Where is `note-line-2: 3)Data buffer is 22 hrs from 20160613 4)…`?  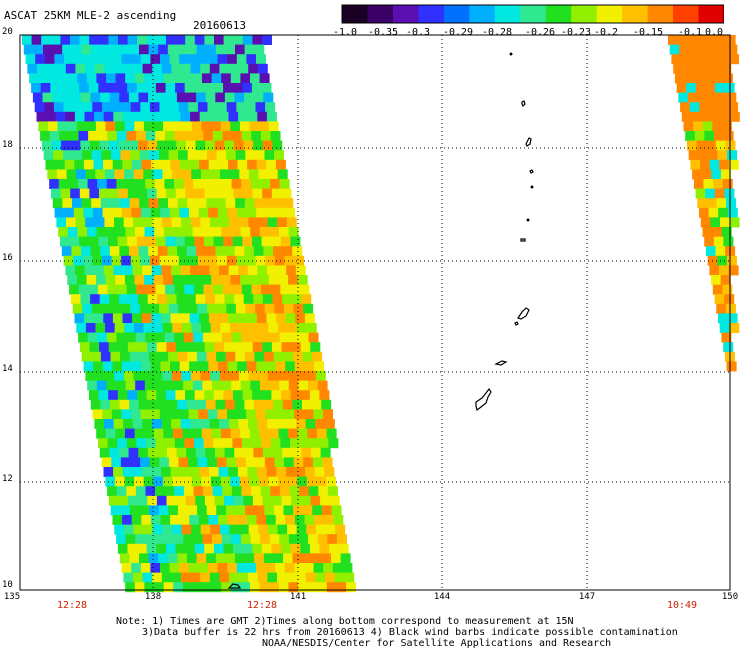
note-line-2: 3)Data buffer is 22 hrs from 20160613 4)… is located at coordinates (410, 632).